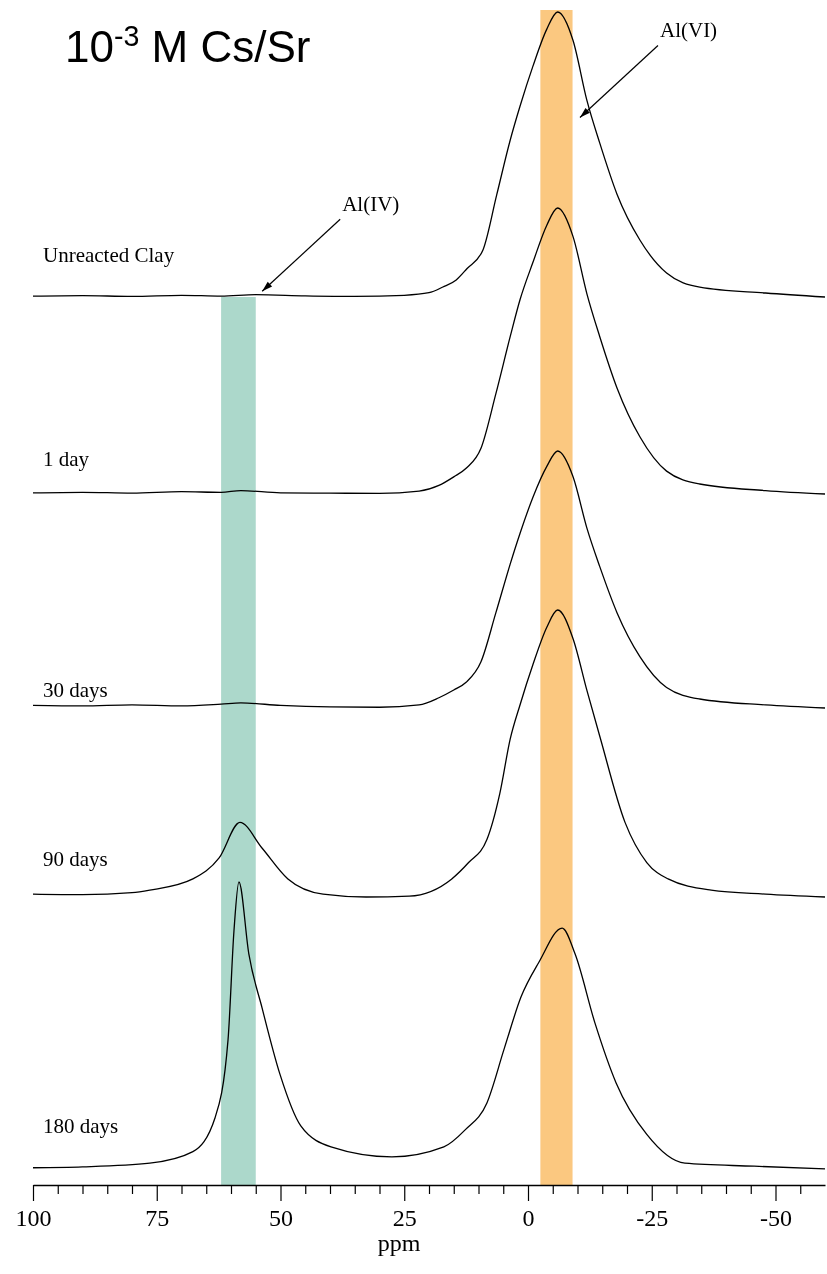 This screenshot has width=827, height=1274. Describe the element at coordinates (399, 1243) in the screenshot. I see `x-axis-title: ppm` at that location.